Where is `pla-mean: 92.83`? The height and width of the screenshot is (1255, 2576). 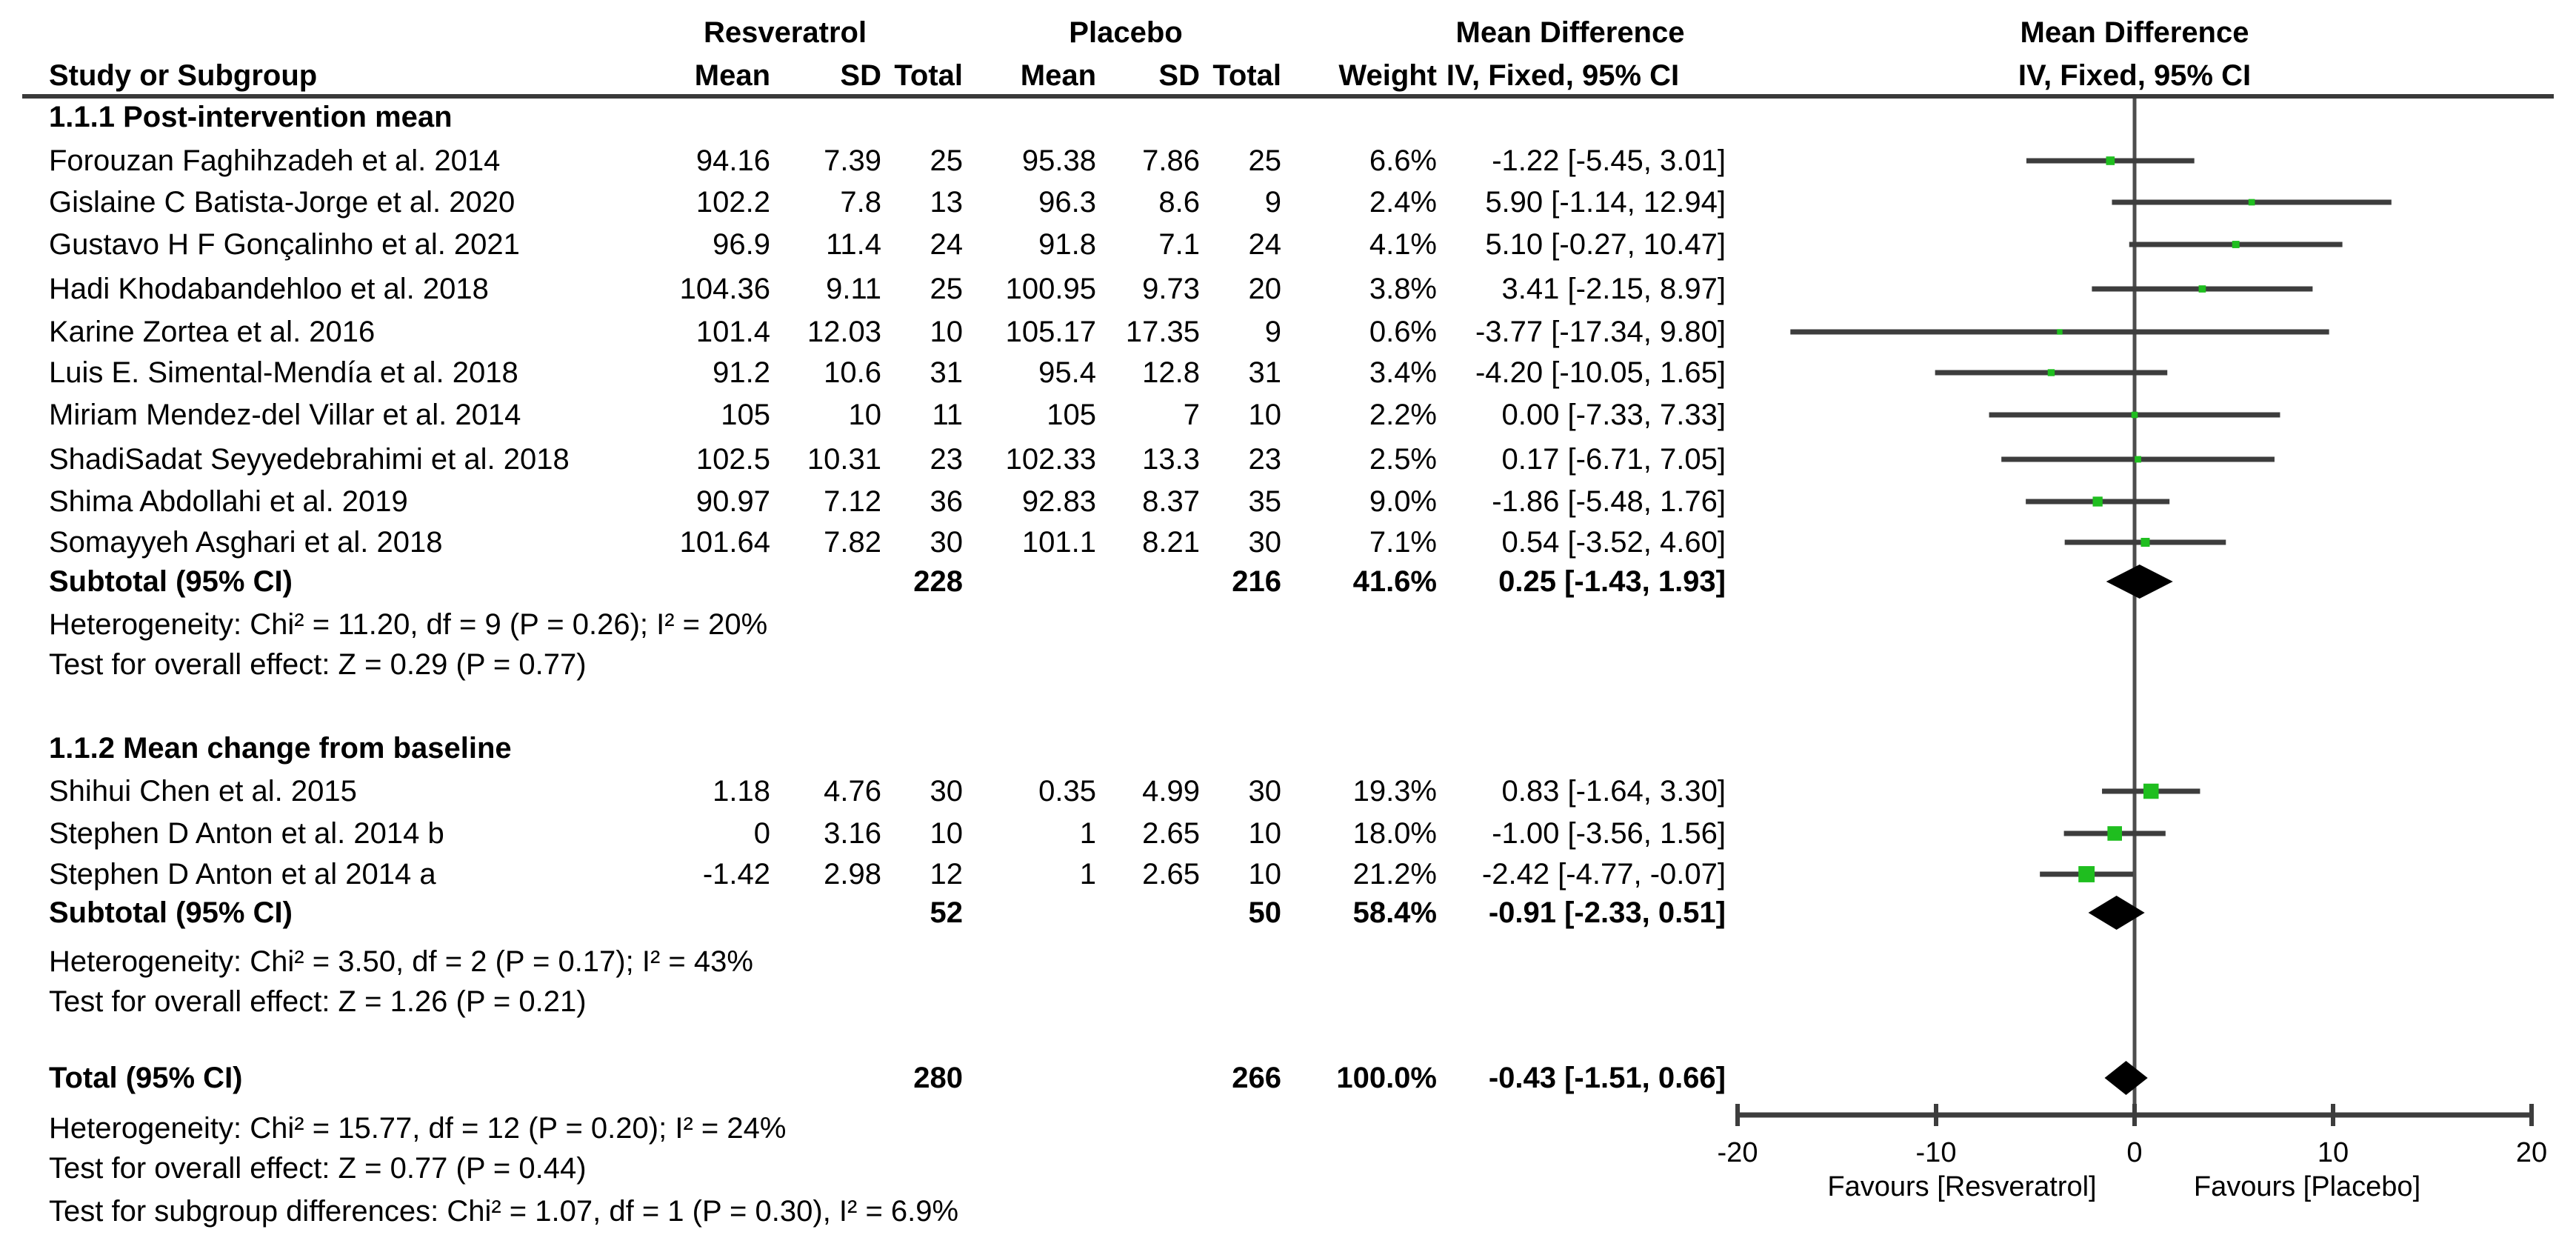 pla-mean: 92.83 is located at coordinates (1058, 501).